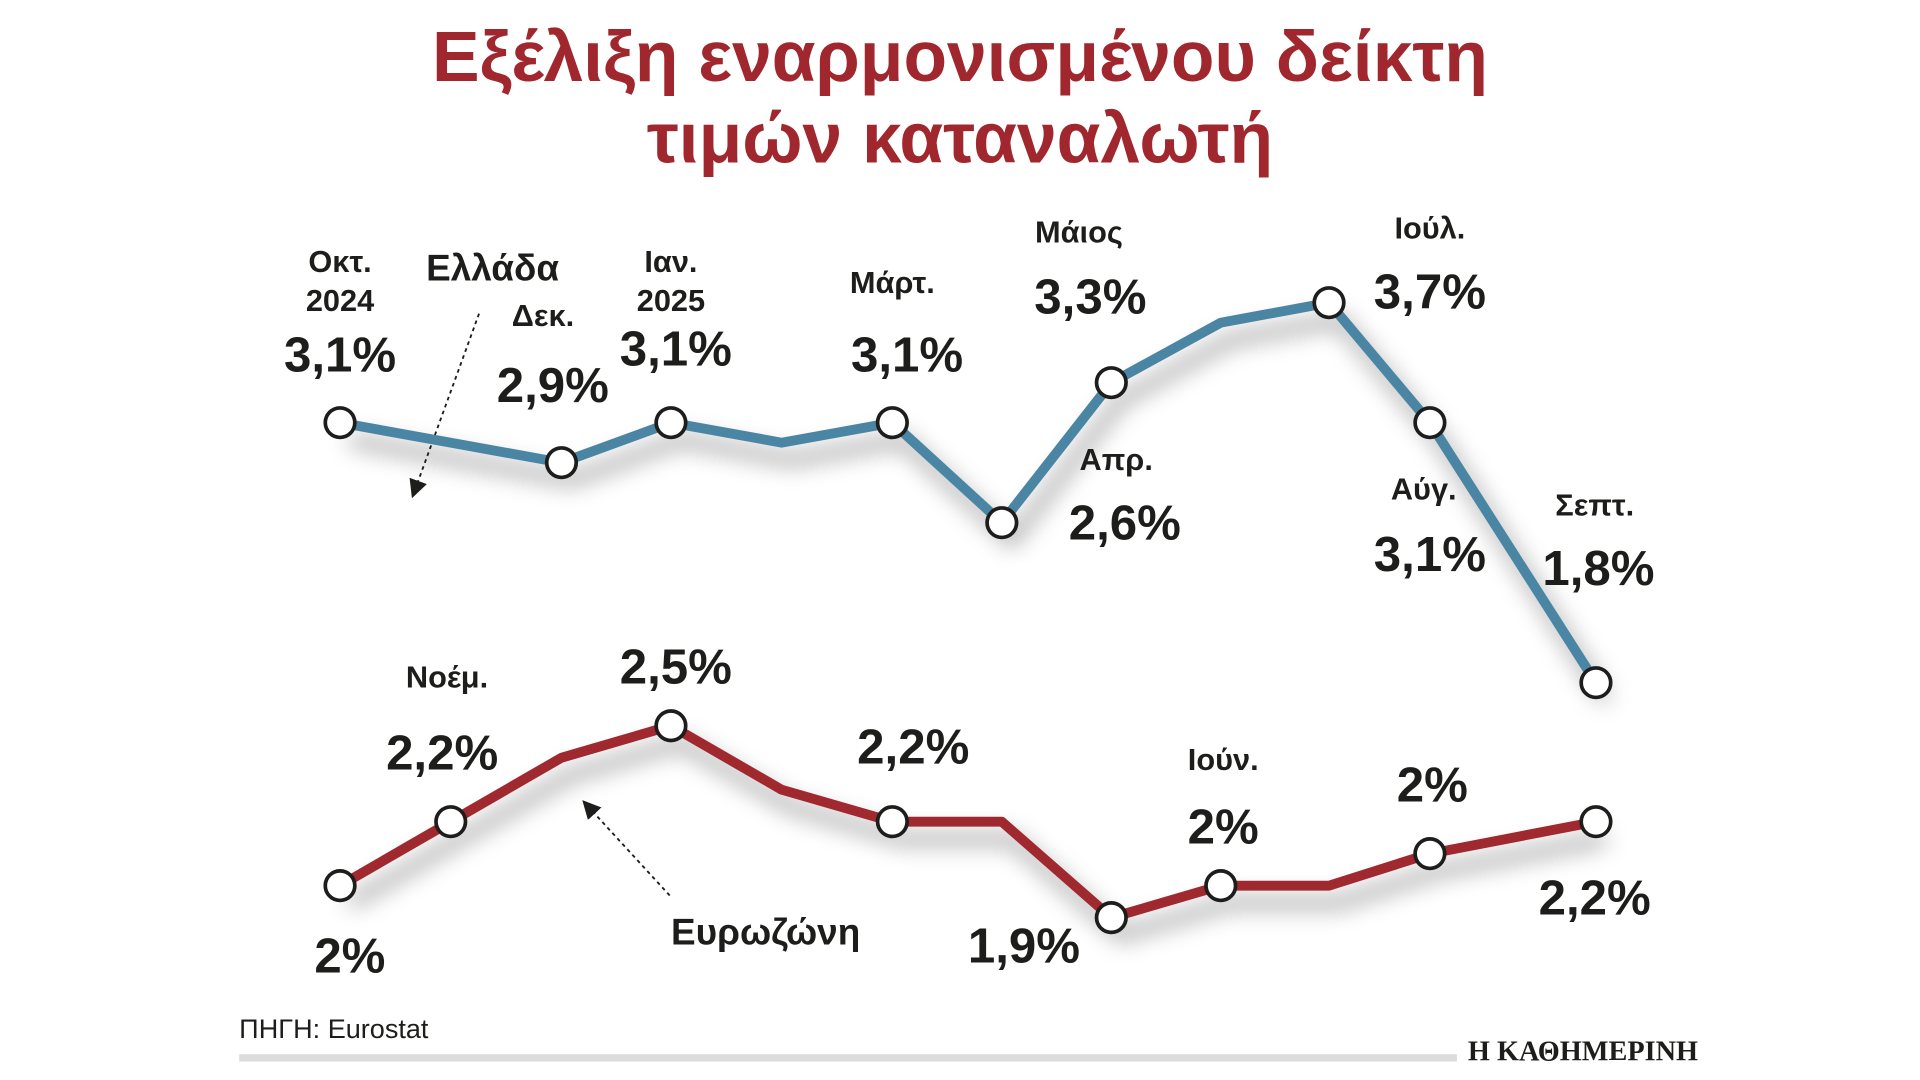  Describe the element at coordinates (676, 666) in the screenshot. I see `value-label: 2,5%` at that location.